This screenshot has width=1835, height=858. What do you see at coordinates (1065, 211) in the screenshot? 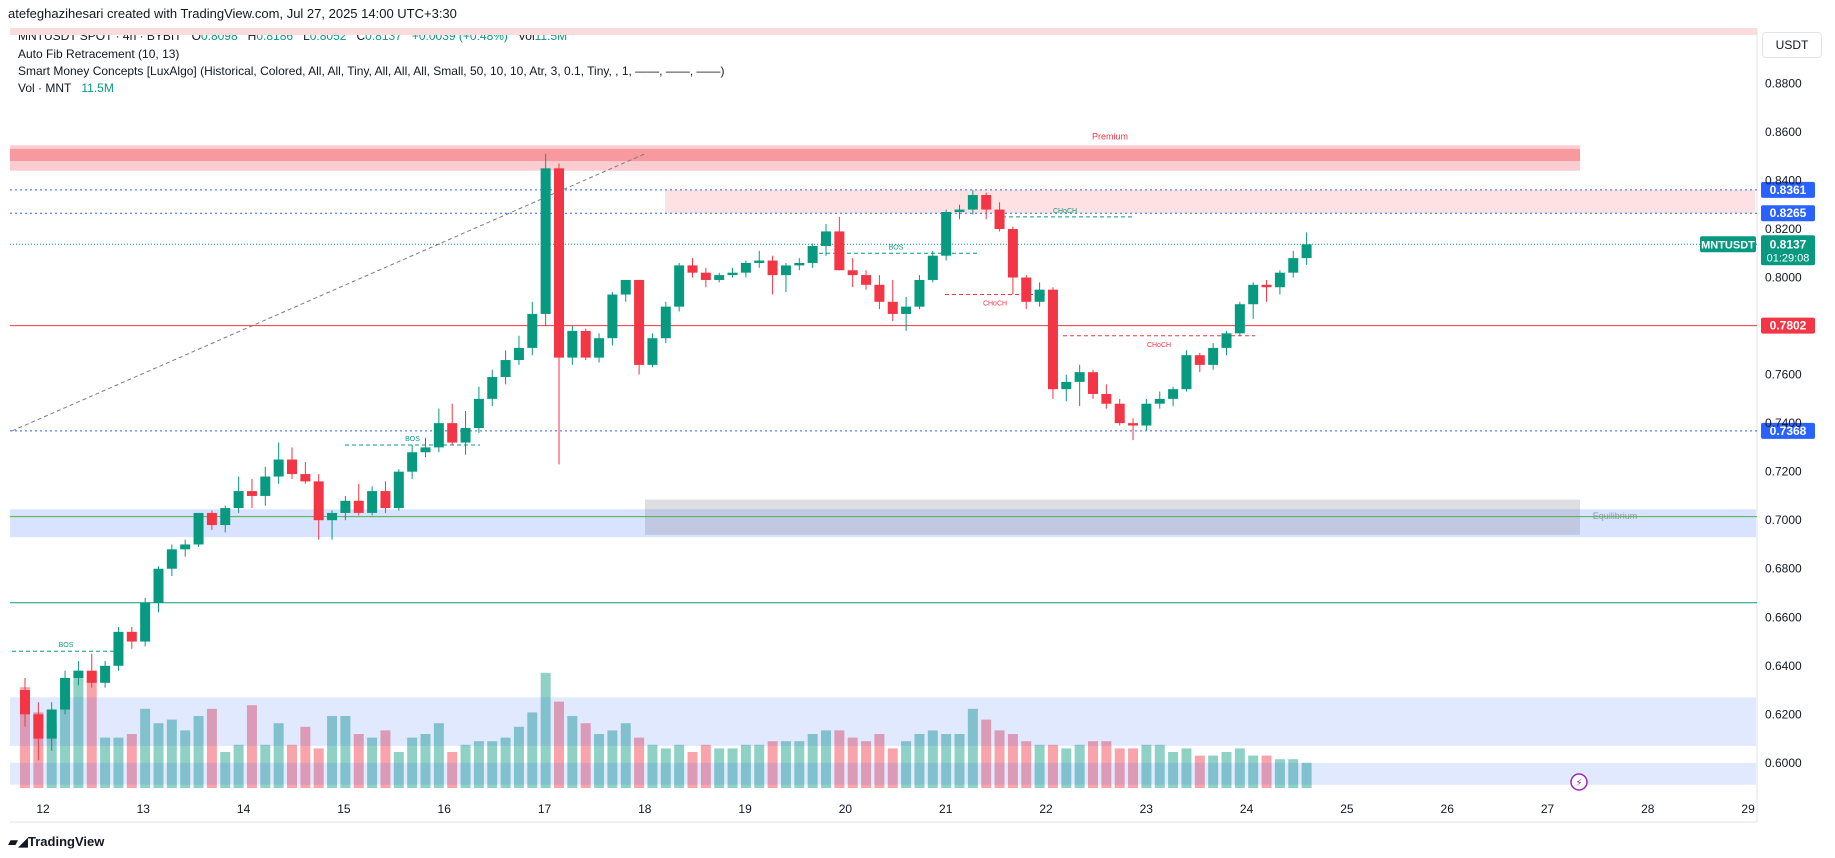
I see `structure-label: CHoCH` at bounding box center [1065, 211].